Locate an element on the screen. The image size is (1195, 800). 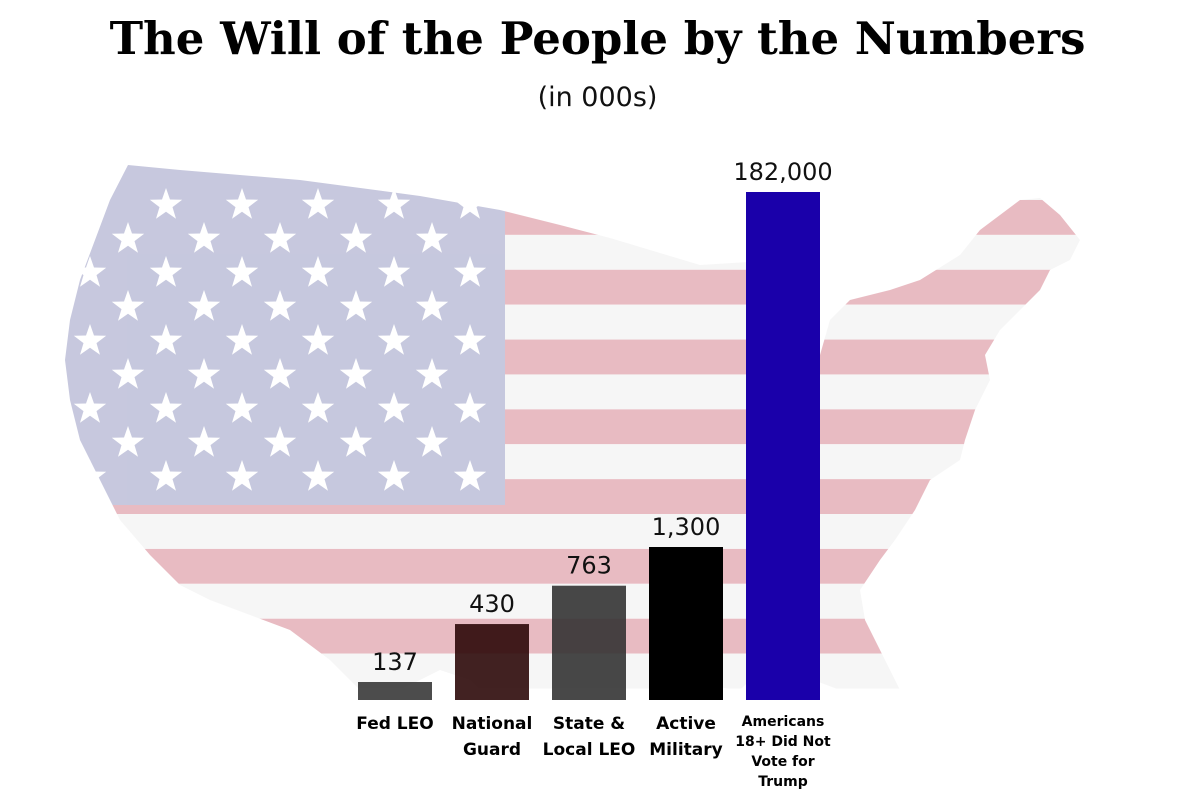
category-label: Fed LEO is located at coordinates (394, 724).